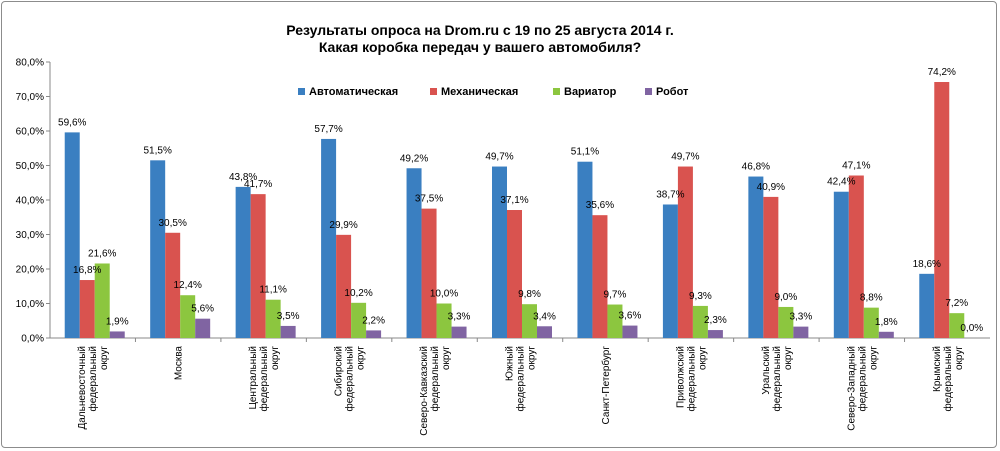 The width and height of the screenshot is (1000, 451). Describe the element at coordinates (30, 201) in the screenshot. I see `y-tick-label: 40,0%` at that location.